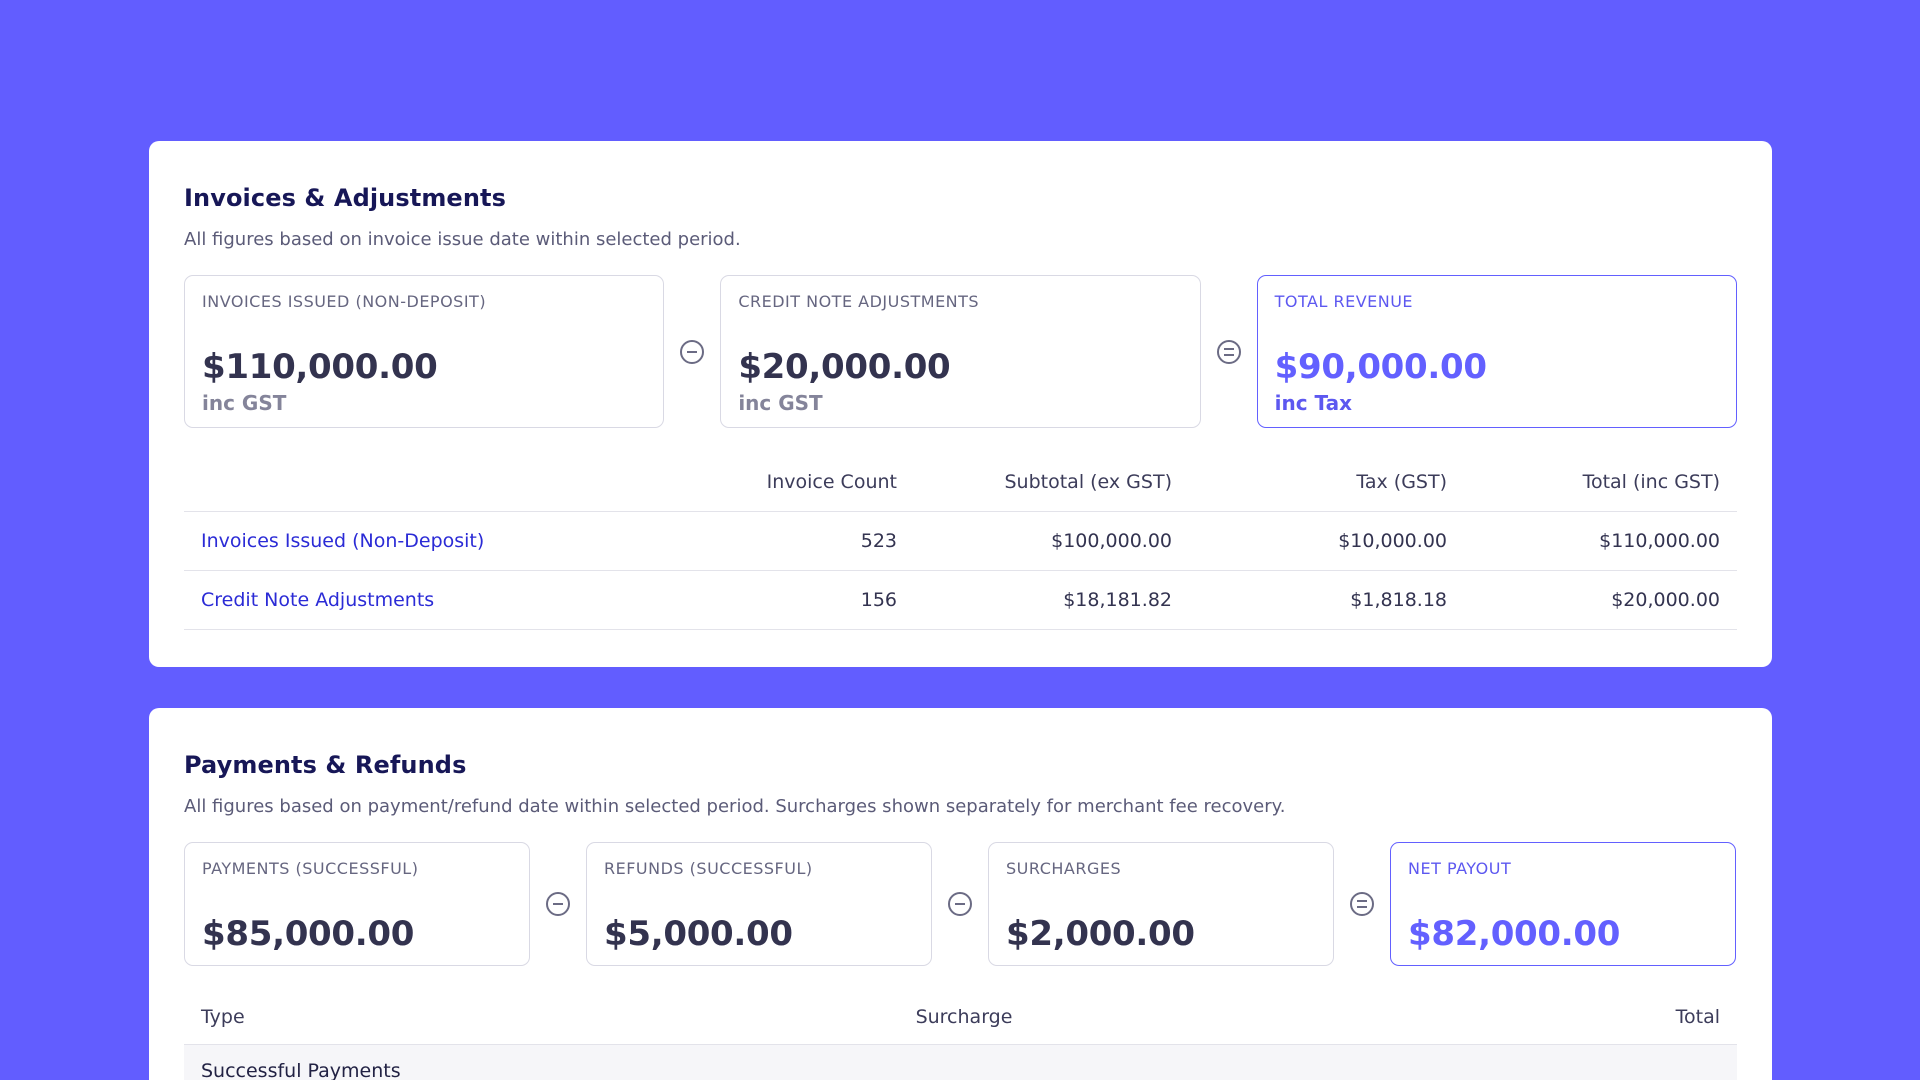 The image size is (1920, 1080). Describe the element at coordinates (325, 765) in the screenshot. I see `section-title: Payments & Refunds` at that location.